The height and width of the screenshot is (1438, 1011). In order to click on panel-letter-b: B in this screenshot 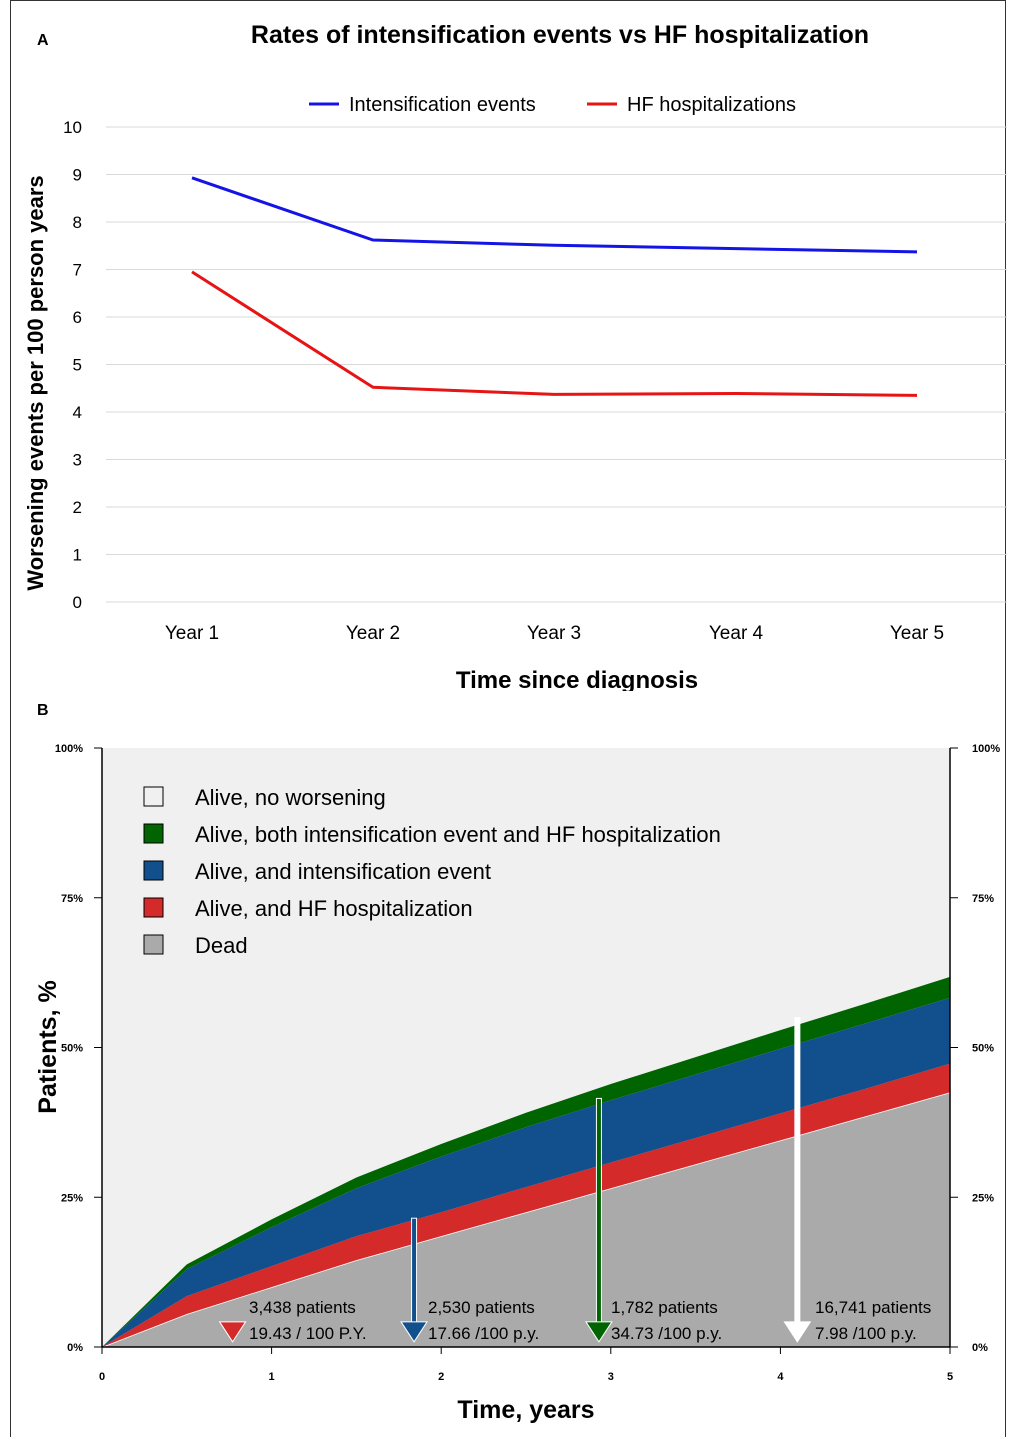, I will do `click(43, 710)`.